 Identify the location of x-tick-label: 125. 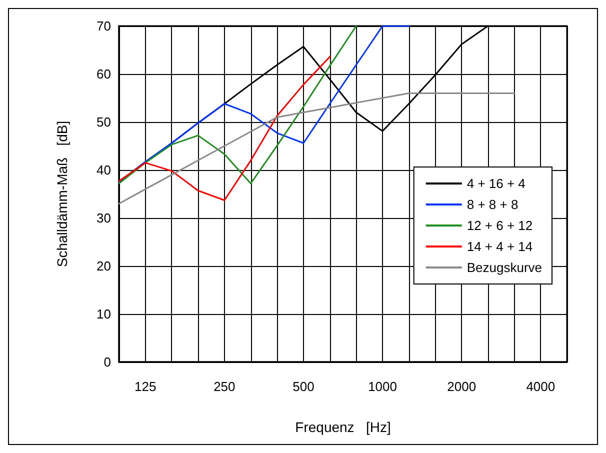
(145, 386).